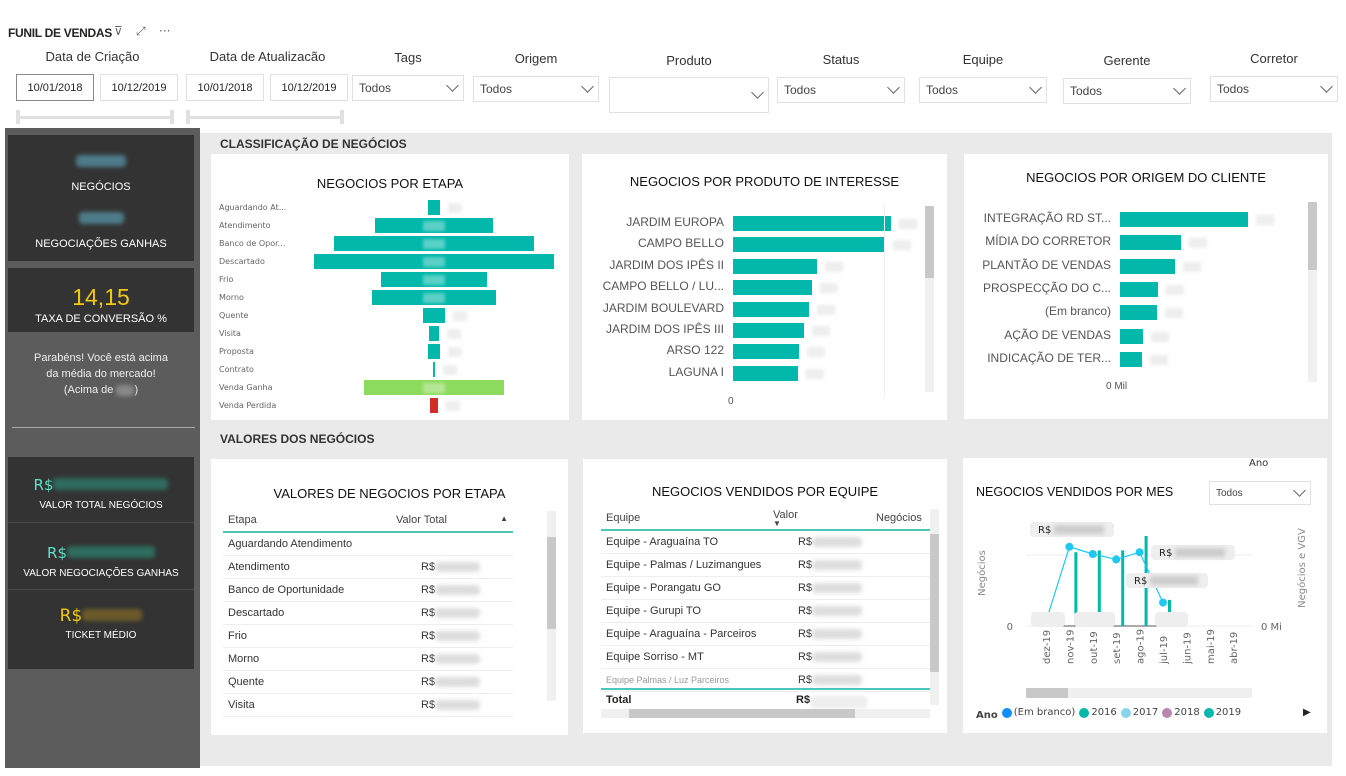  I want to click on x-tick-label: jul-19, so click(1164, 650).